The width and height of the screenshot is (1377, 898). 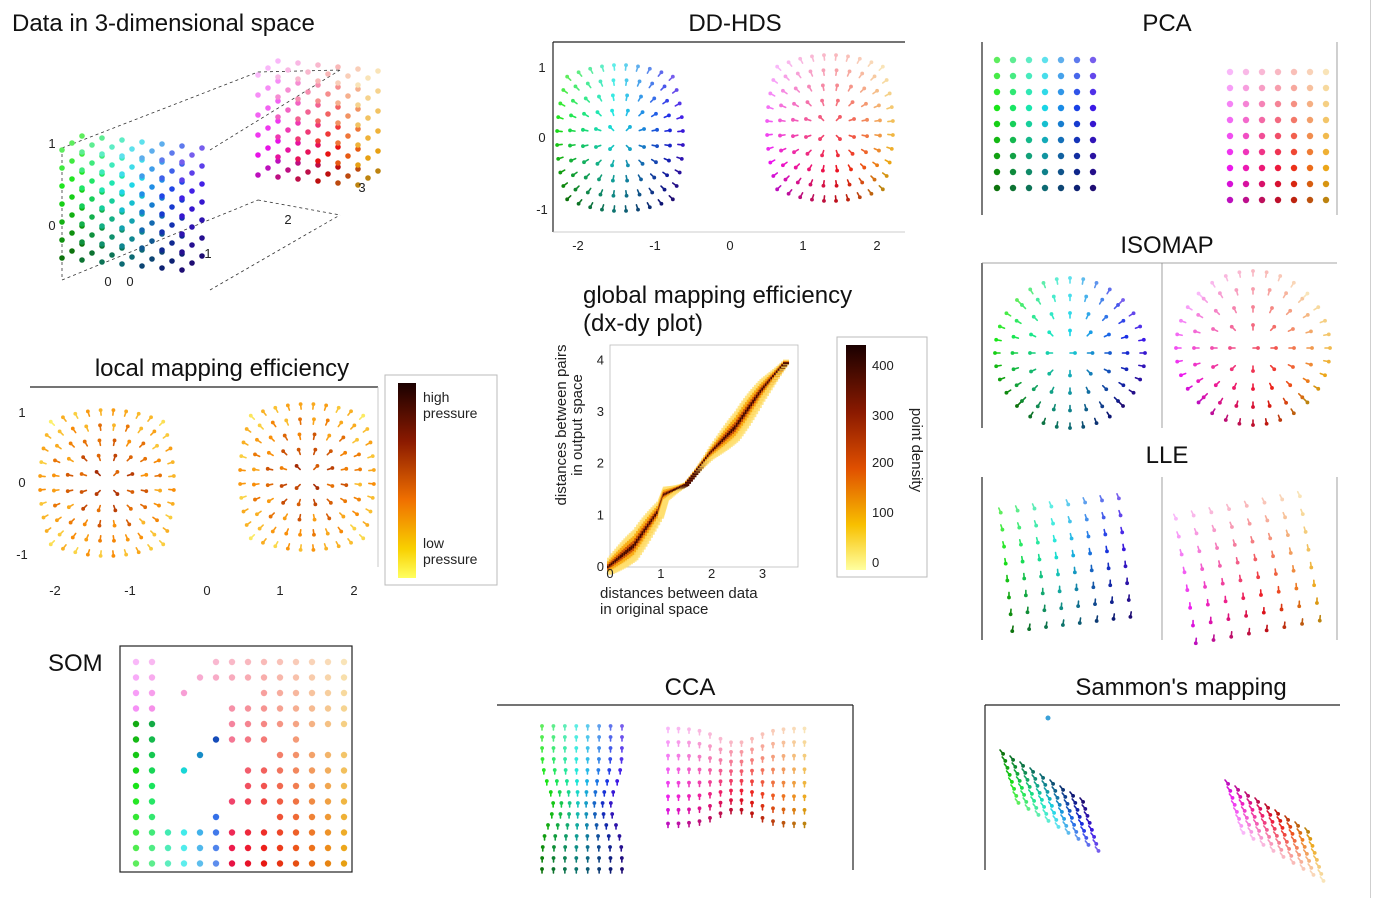 I want to click on colorbar-high-label: high, so click(x=436, y=397).